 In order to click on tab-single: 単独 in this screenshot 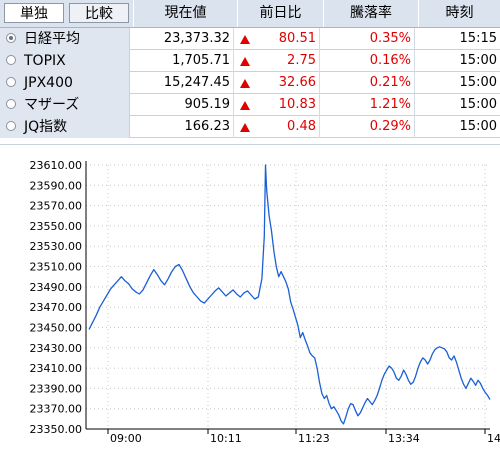, I will do `click(34, 13)`.